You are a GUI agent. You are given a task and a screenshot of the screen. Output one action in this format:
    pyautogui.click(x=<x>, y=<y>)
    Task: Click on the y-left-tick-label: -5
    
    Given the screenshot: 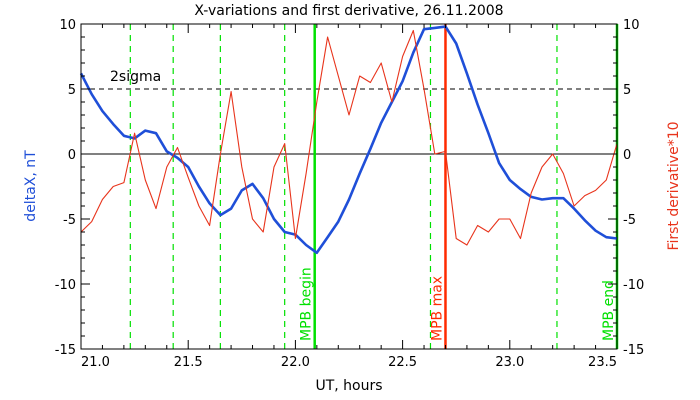 What is the action you would take?
    pyautogui.click(x=69, y=220)
    